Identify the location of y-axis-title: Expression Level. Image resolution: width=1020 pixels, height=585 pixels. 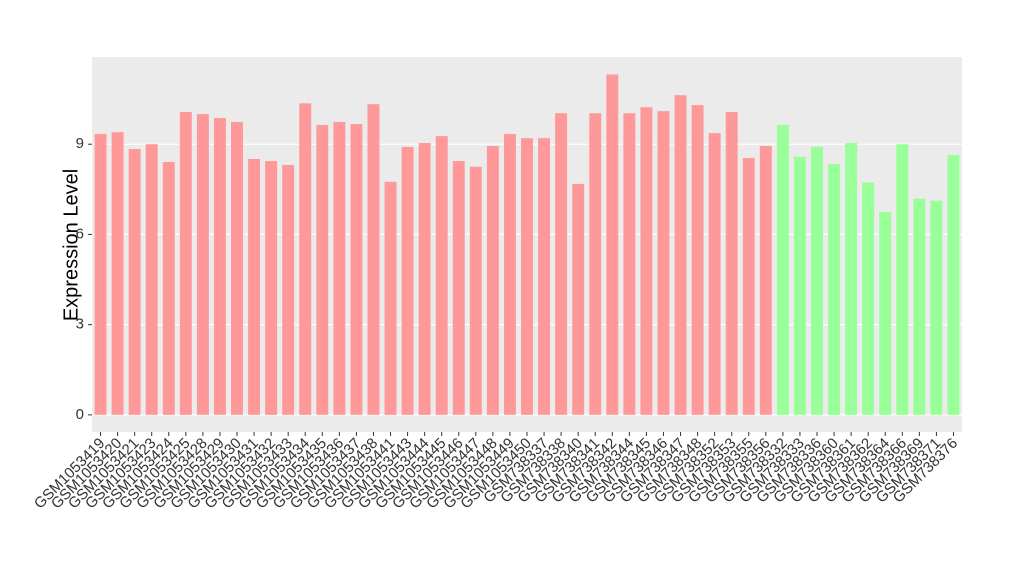
(71, 245).